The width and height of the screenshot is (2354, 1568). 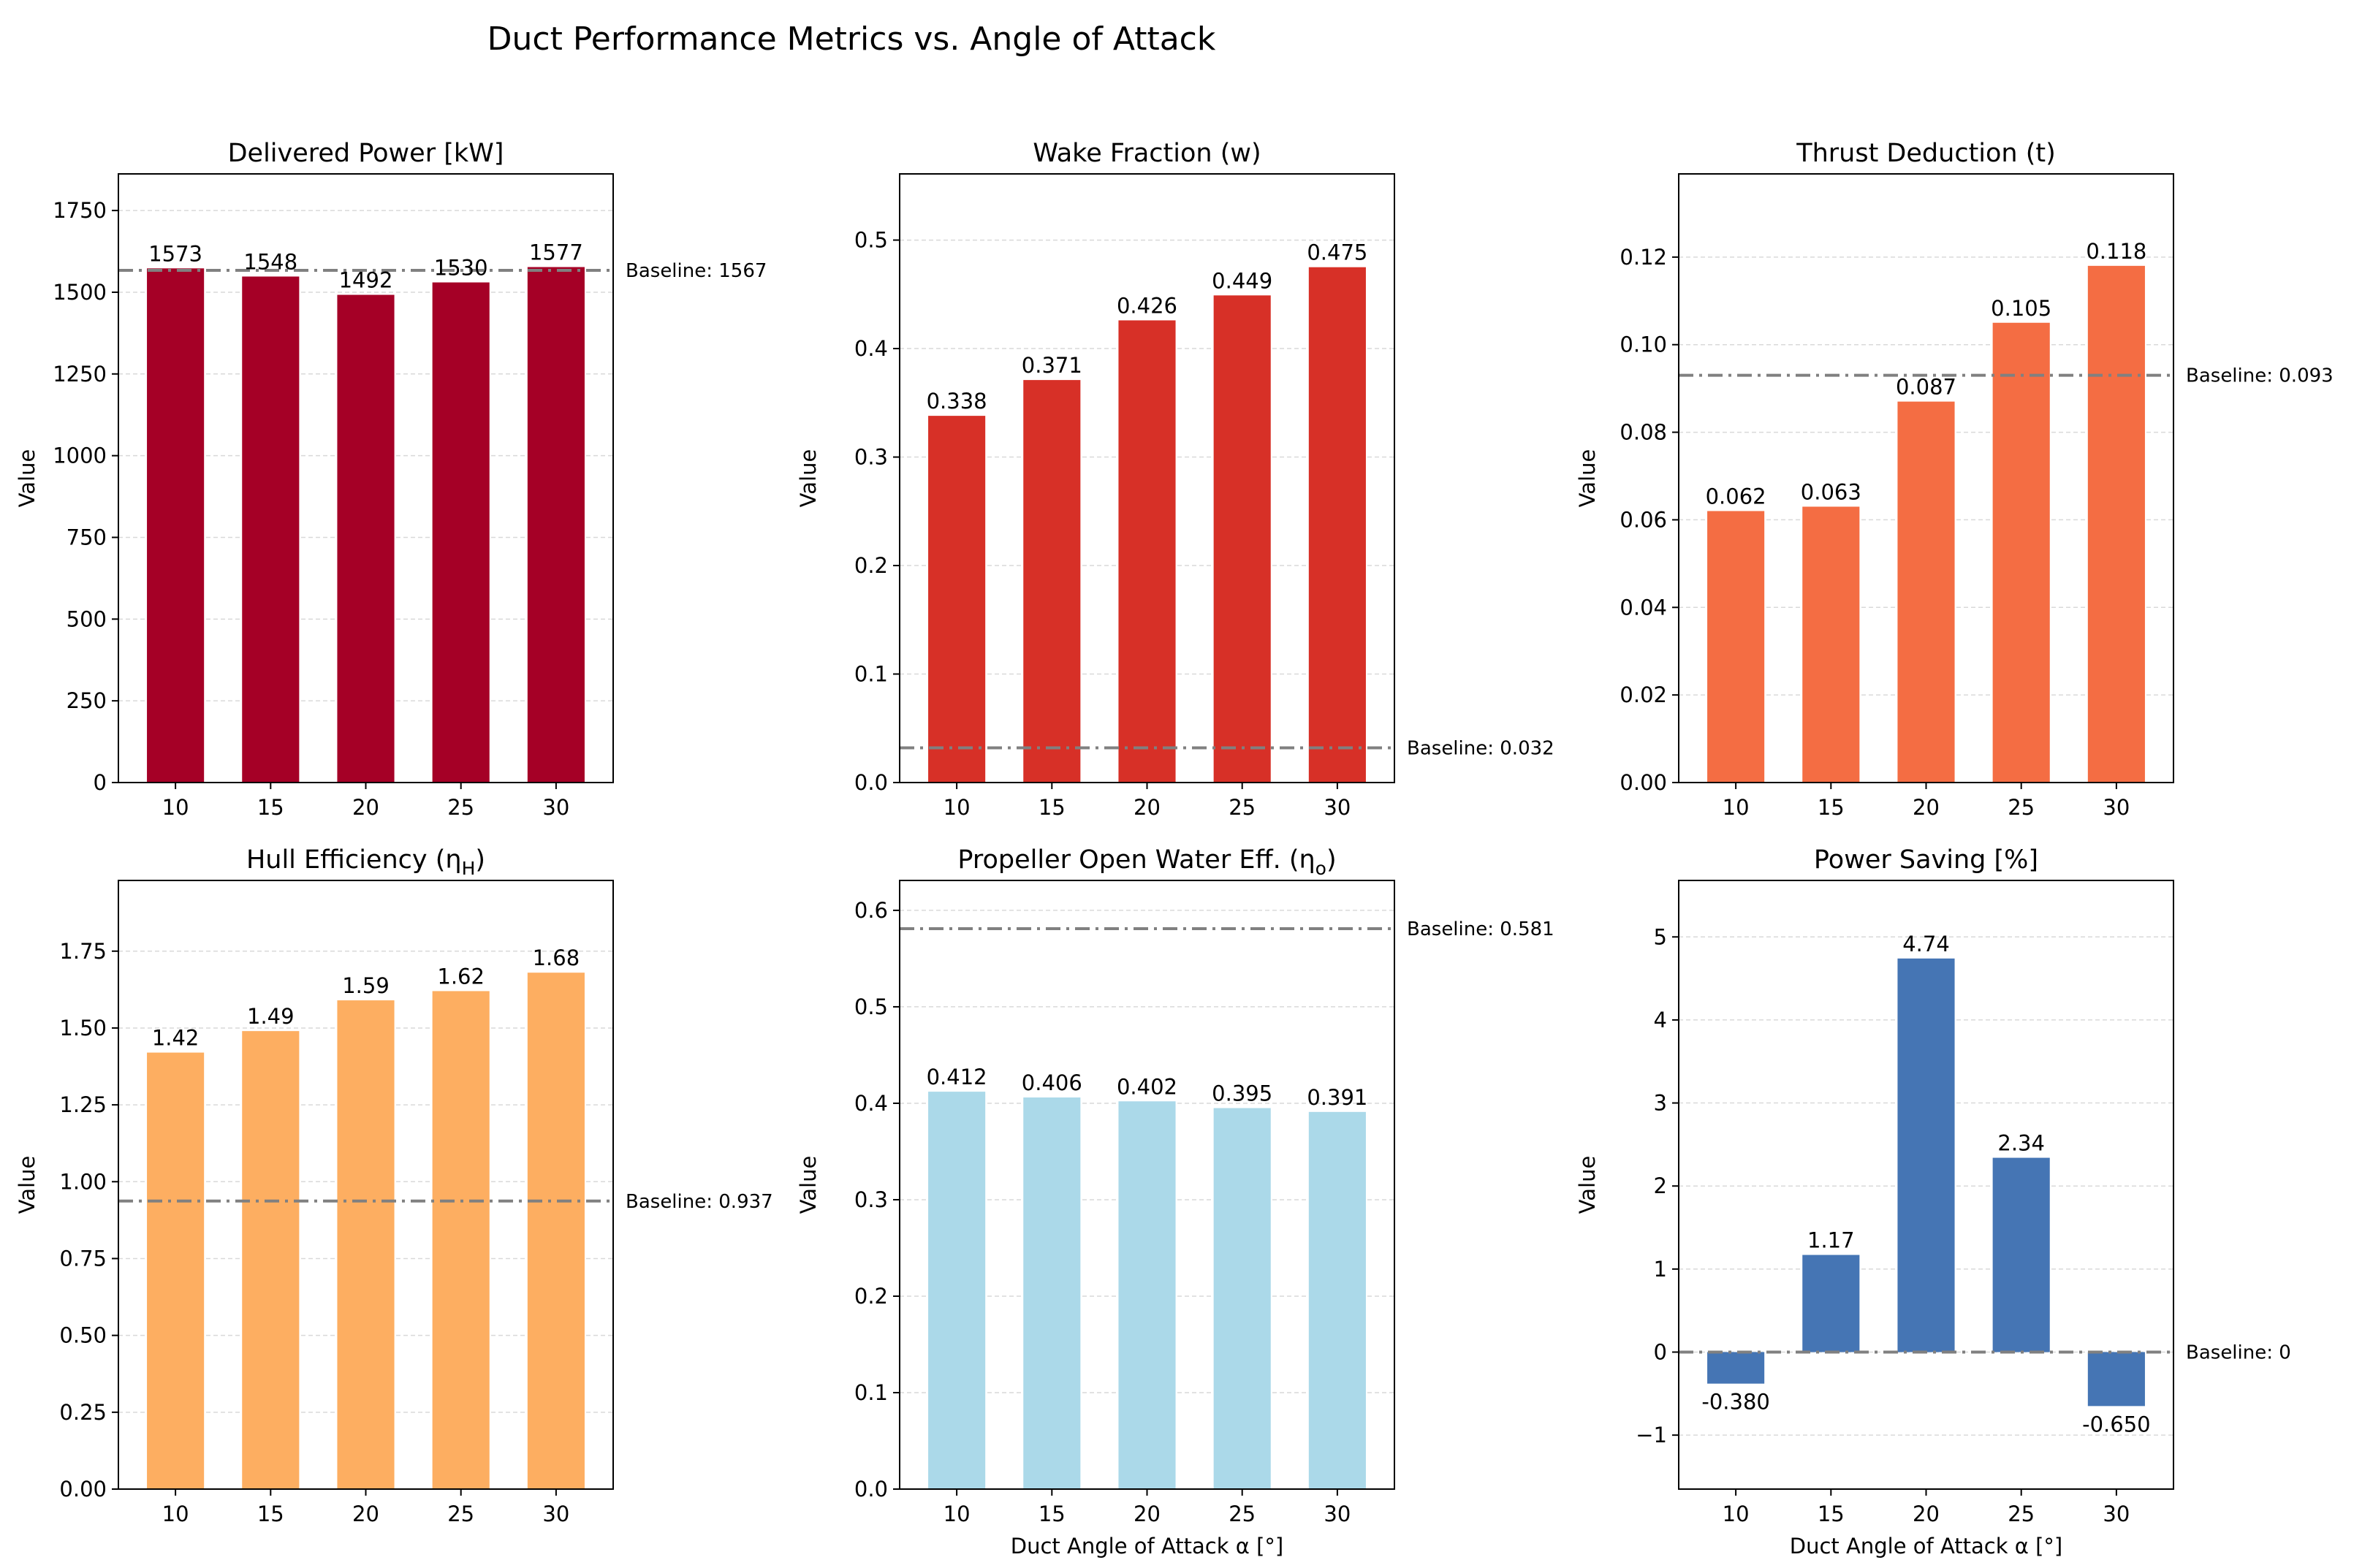 I want to click on y-tick-label: 1, so click(x=1660, y=1269).